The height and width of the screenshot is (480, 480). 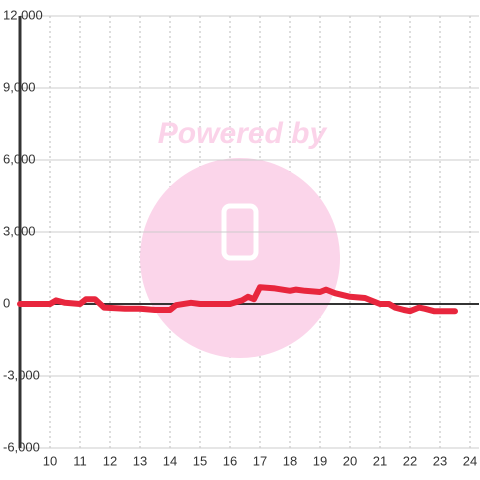 I want to click on y-tick-label: 9,000, so click(x=19, y=86).